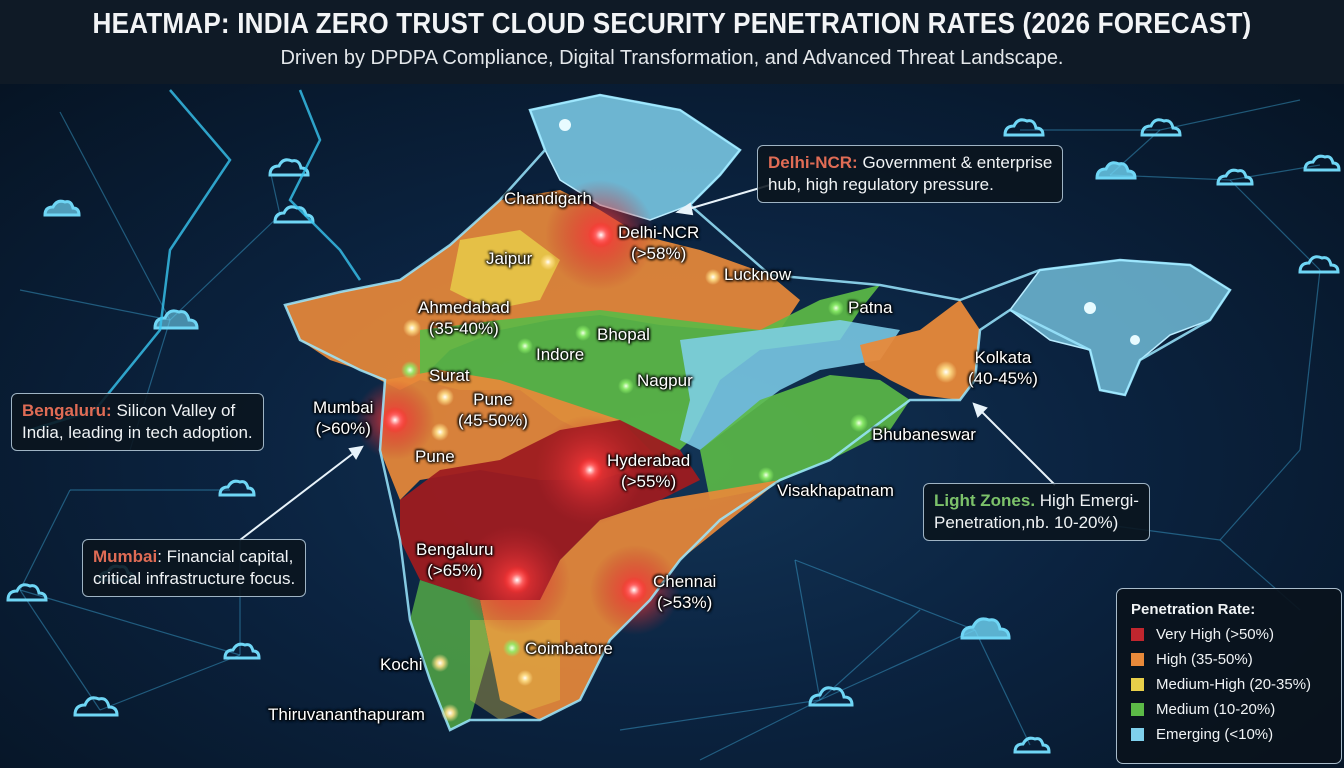  What do you see at coordinates (464, 318) in the screenshot?
I see `city-label-ahmedabad: Ahmedabad (35-40%)` at bounding box center [464, 318].